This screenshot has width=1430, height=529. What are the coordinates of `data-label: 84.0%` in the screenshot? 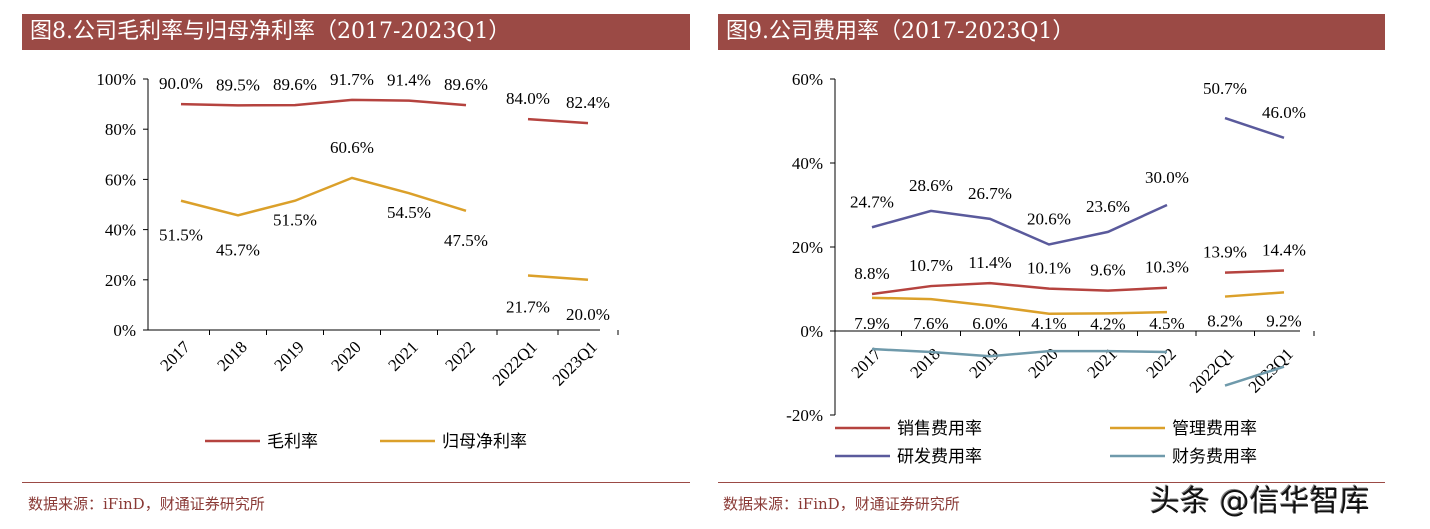 It's located at (528, 98).